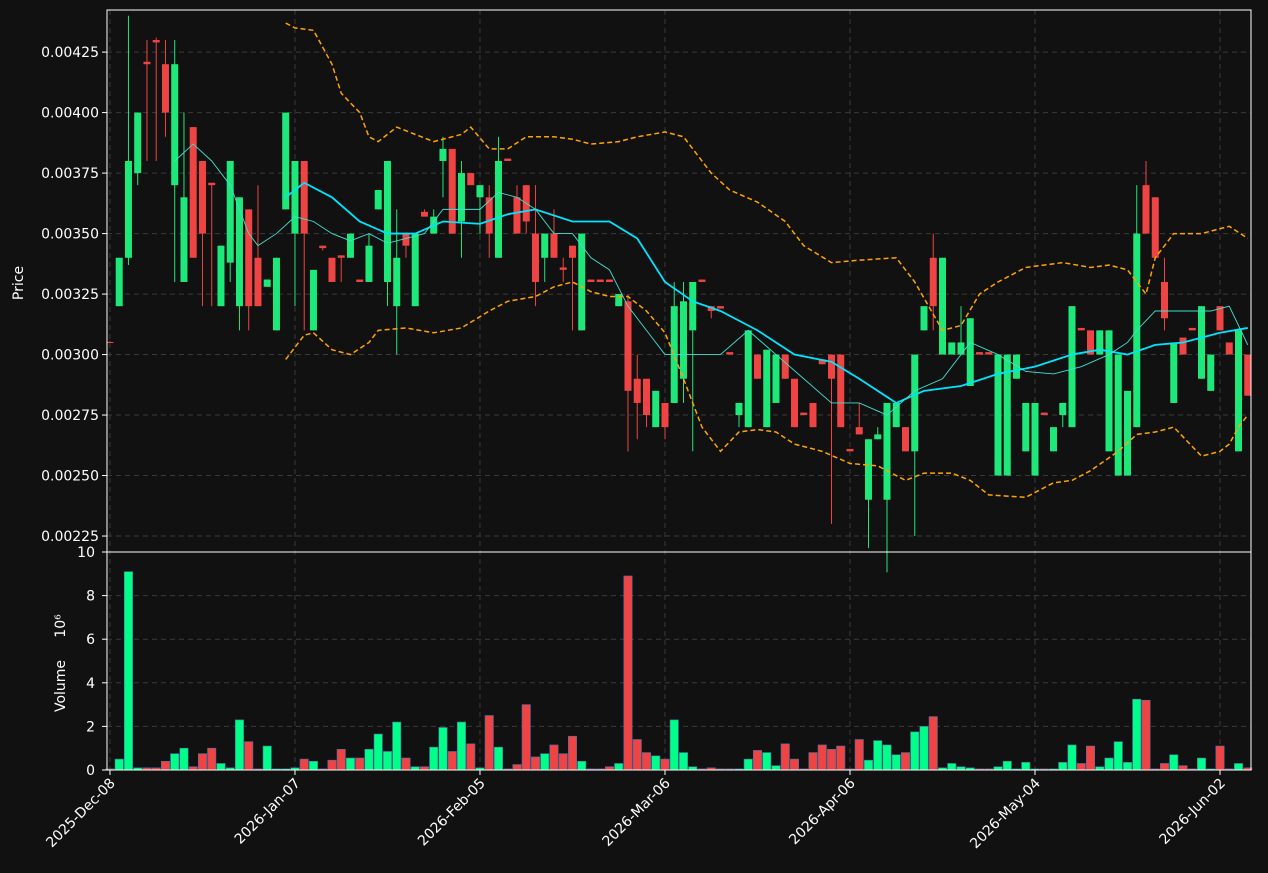 The height and width of the screenshot is (873, 1268). What do you see at coordinates (61, 686) in the screenshot?
I see `volume-axis-label: Volume` at bounding box center [61, 686].